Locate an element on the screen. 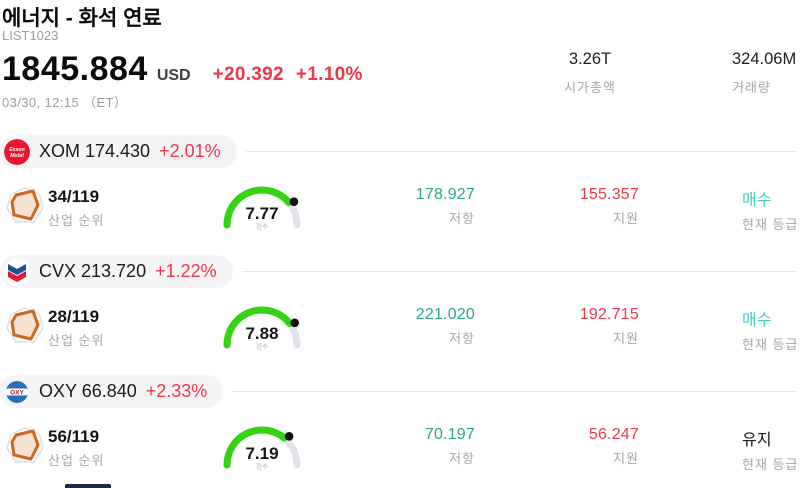 This screenshot has width=800, height=488. stock-pill-oxy: OXY OXY 66.840 +2.33% is located at coordinates (112, 391).